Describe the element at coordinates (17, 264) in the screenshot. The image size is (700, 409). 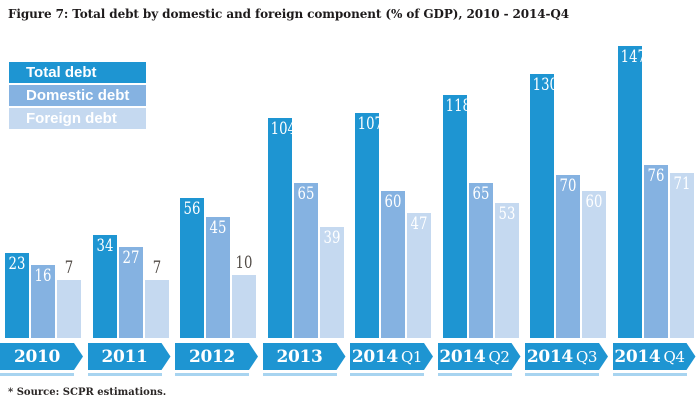
I see `bar-value-label: 23` at that location.